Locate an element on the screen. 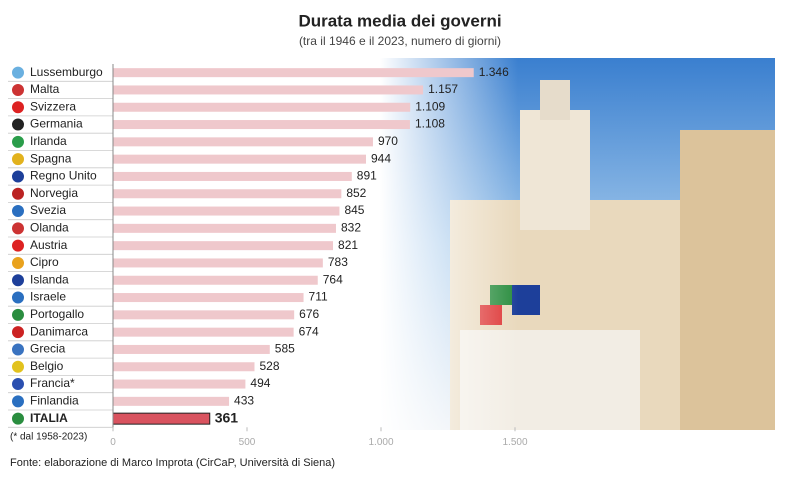 The height and width of the screenshot is (477, 800). category-label: Francia* is located at coordinates (52, 383).